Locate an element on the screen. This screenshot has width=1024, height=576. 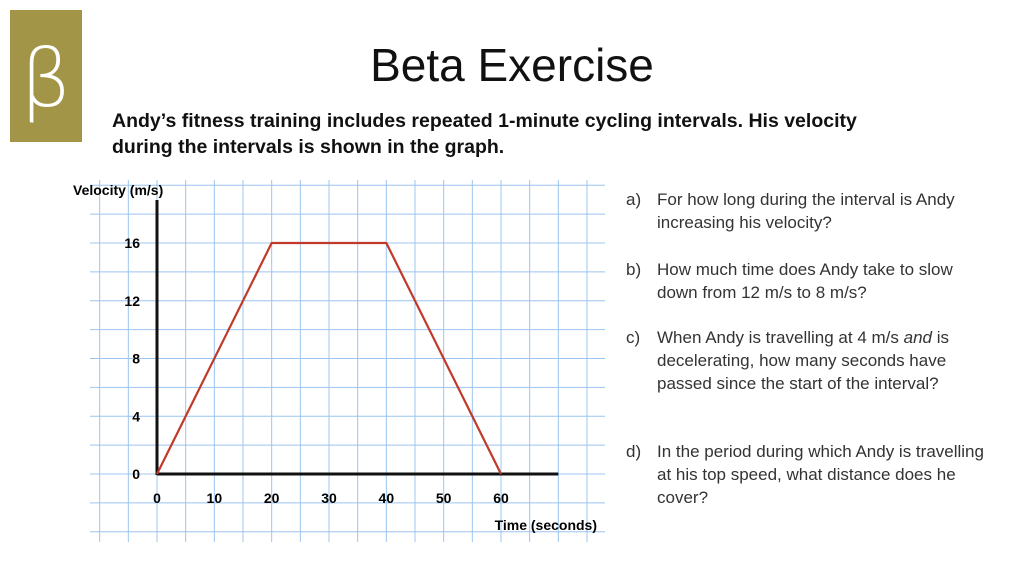
x-tick-label: 10 is located at coordinates (215, 498).